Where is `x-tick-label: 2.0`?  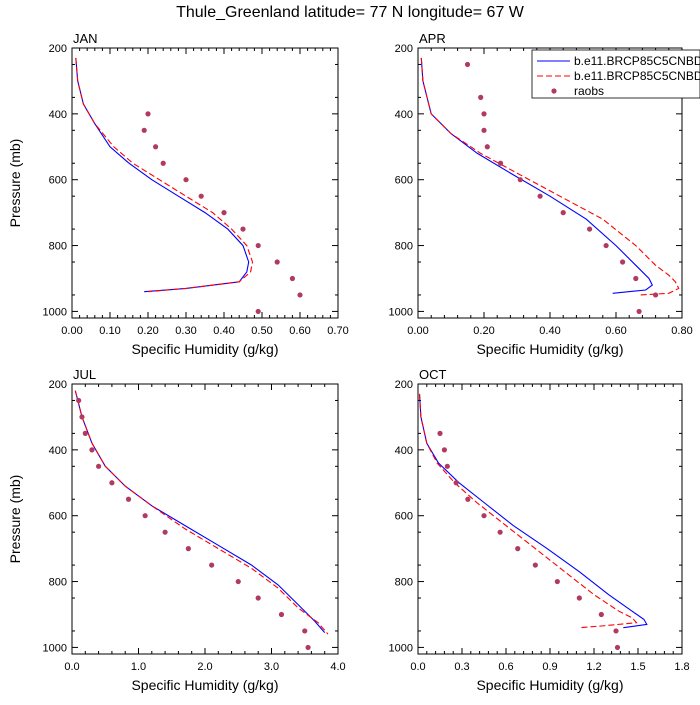 x-tick-label: 2.0 is located at coordinates (204, 667).